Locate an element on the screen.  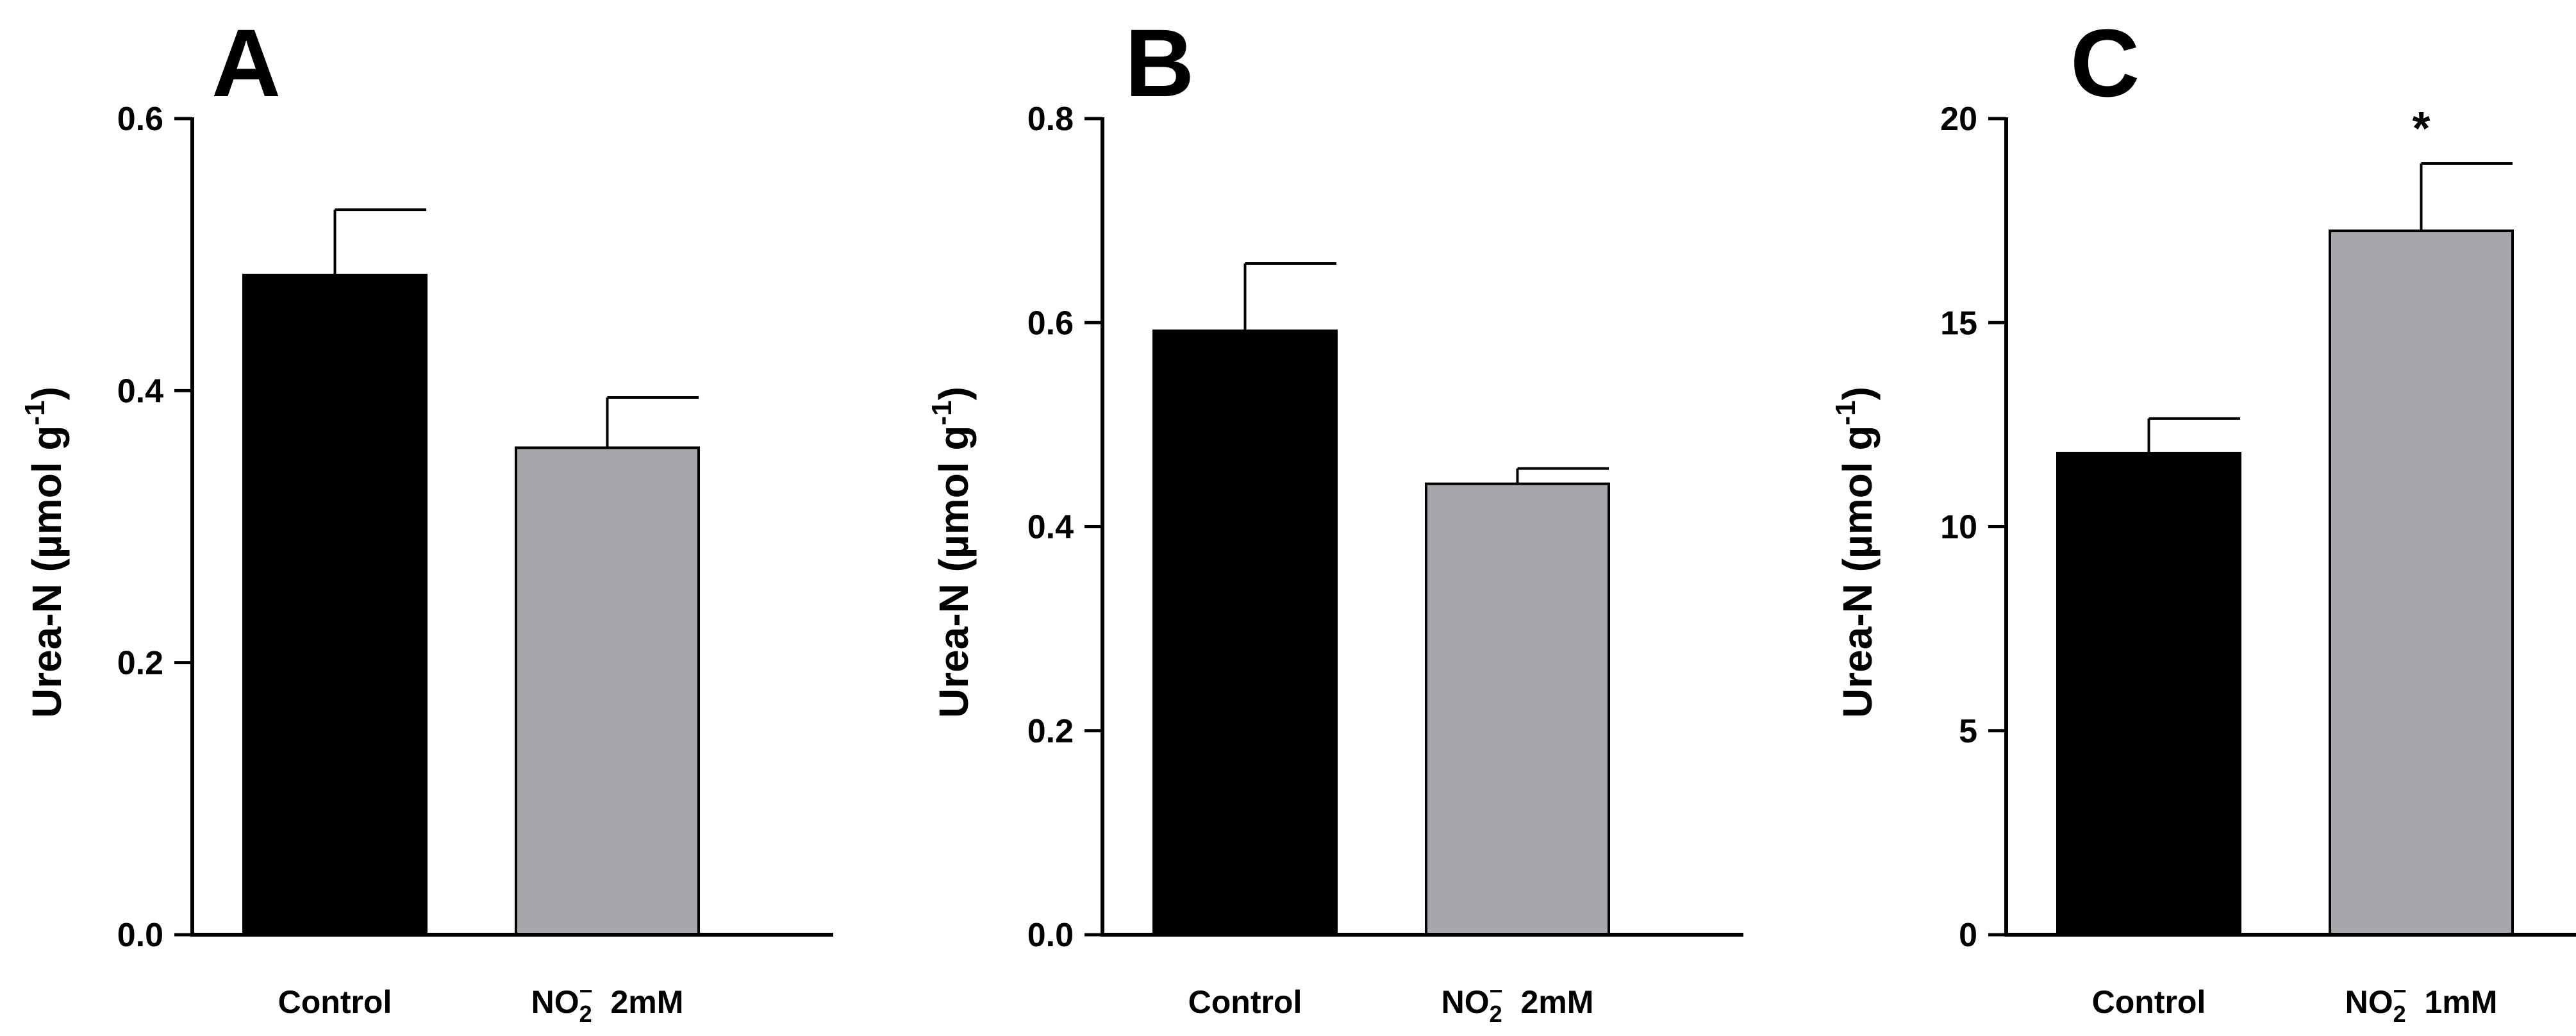
y-tick-label: 15 is located at coordinates (1958, 323).